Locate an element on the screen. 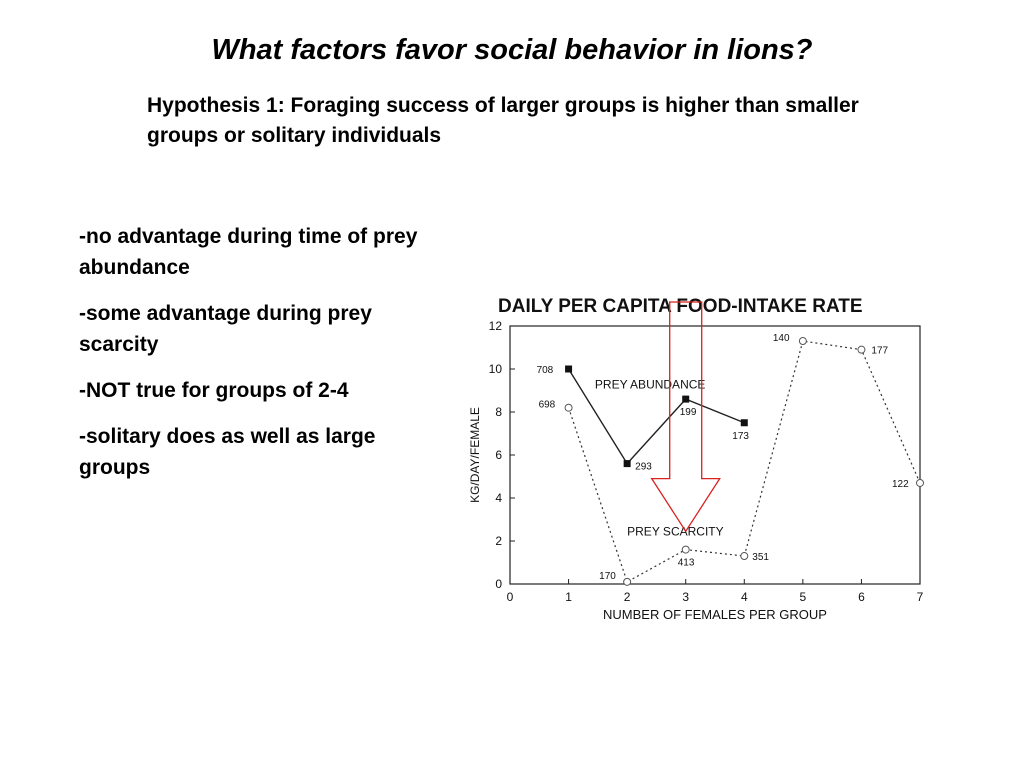  x-tick-label: 7 is located at coordinates (920, 597).